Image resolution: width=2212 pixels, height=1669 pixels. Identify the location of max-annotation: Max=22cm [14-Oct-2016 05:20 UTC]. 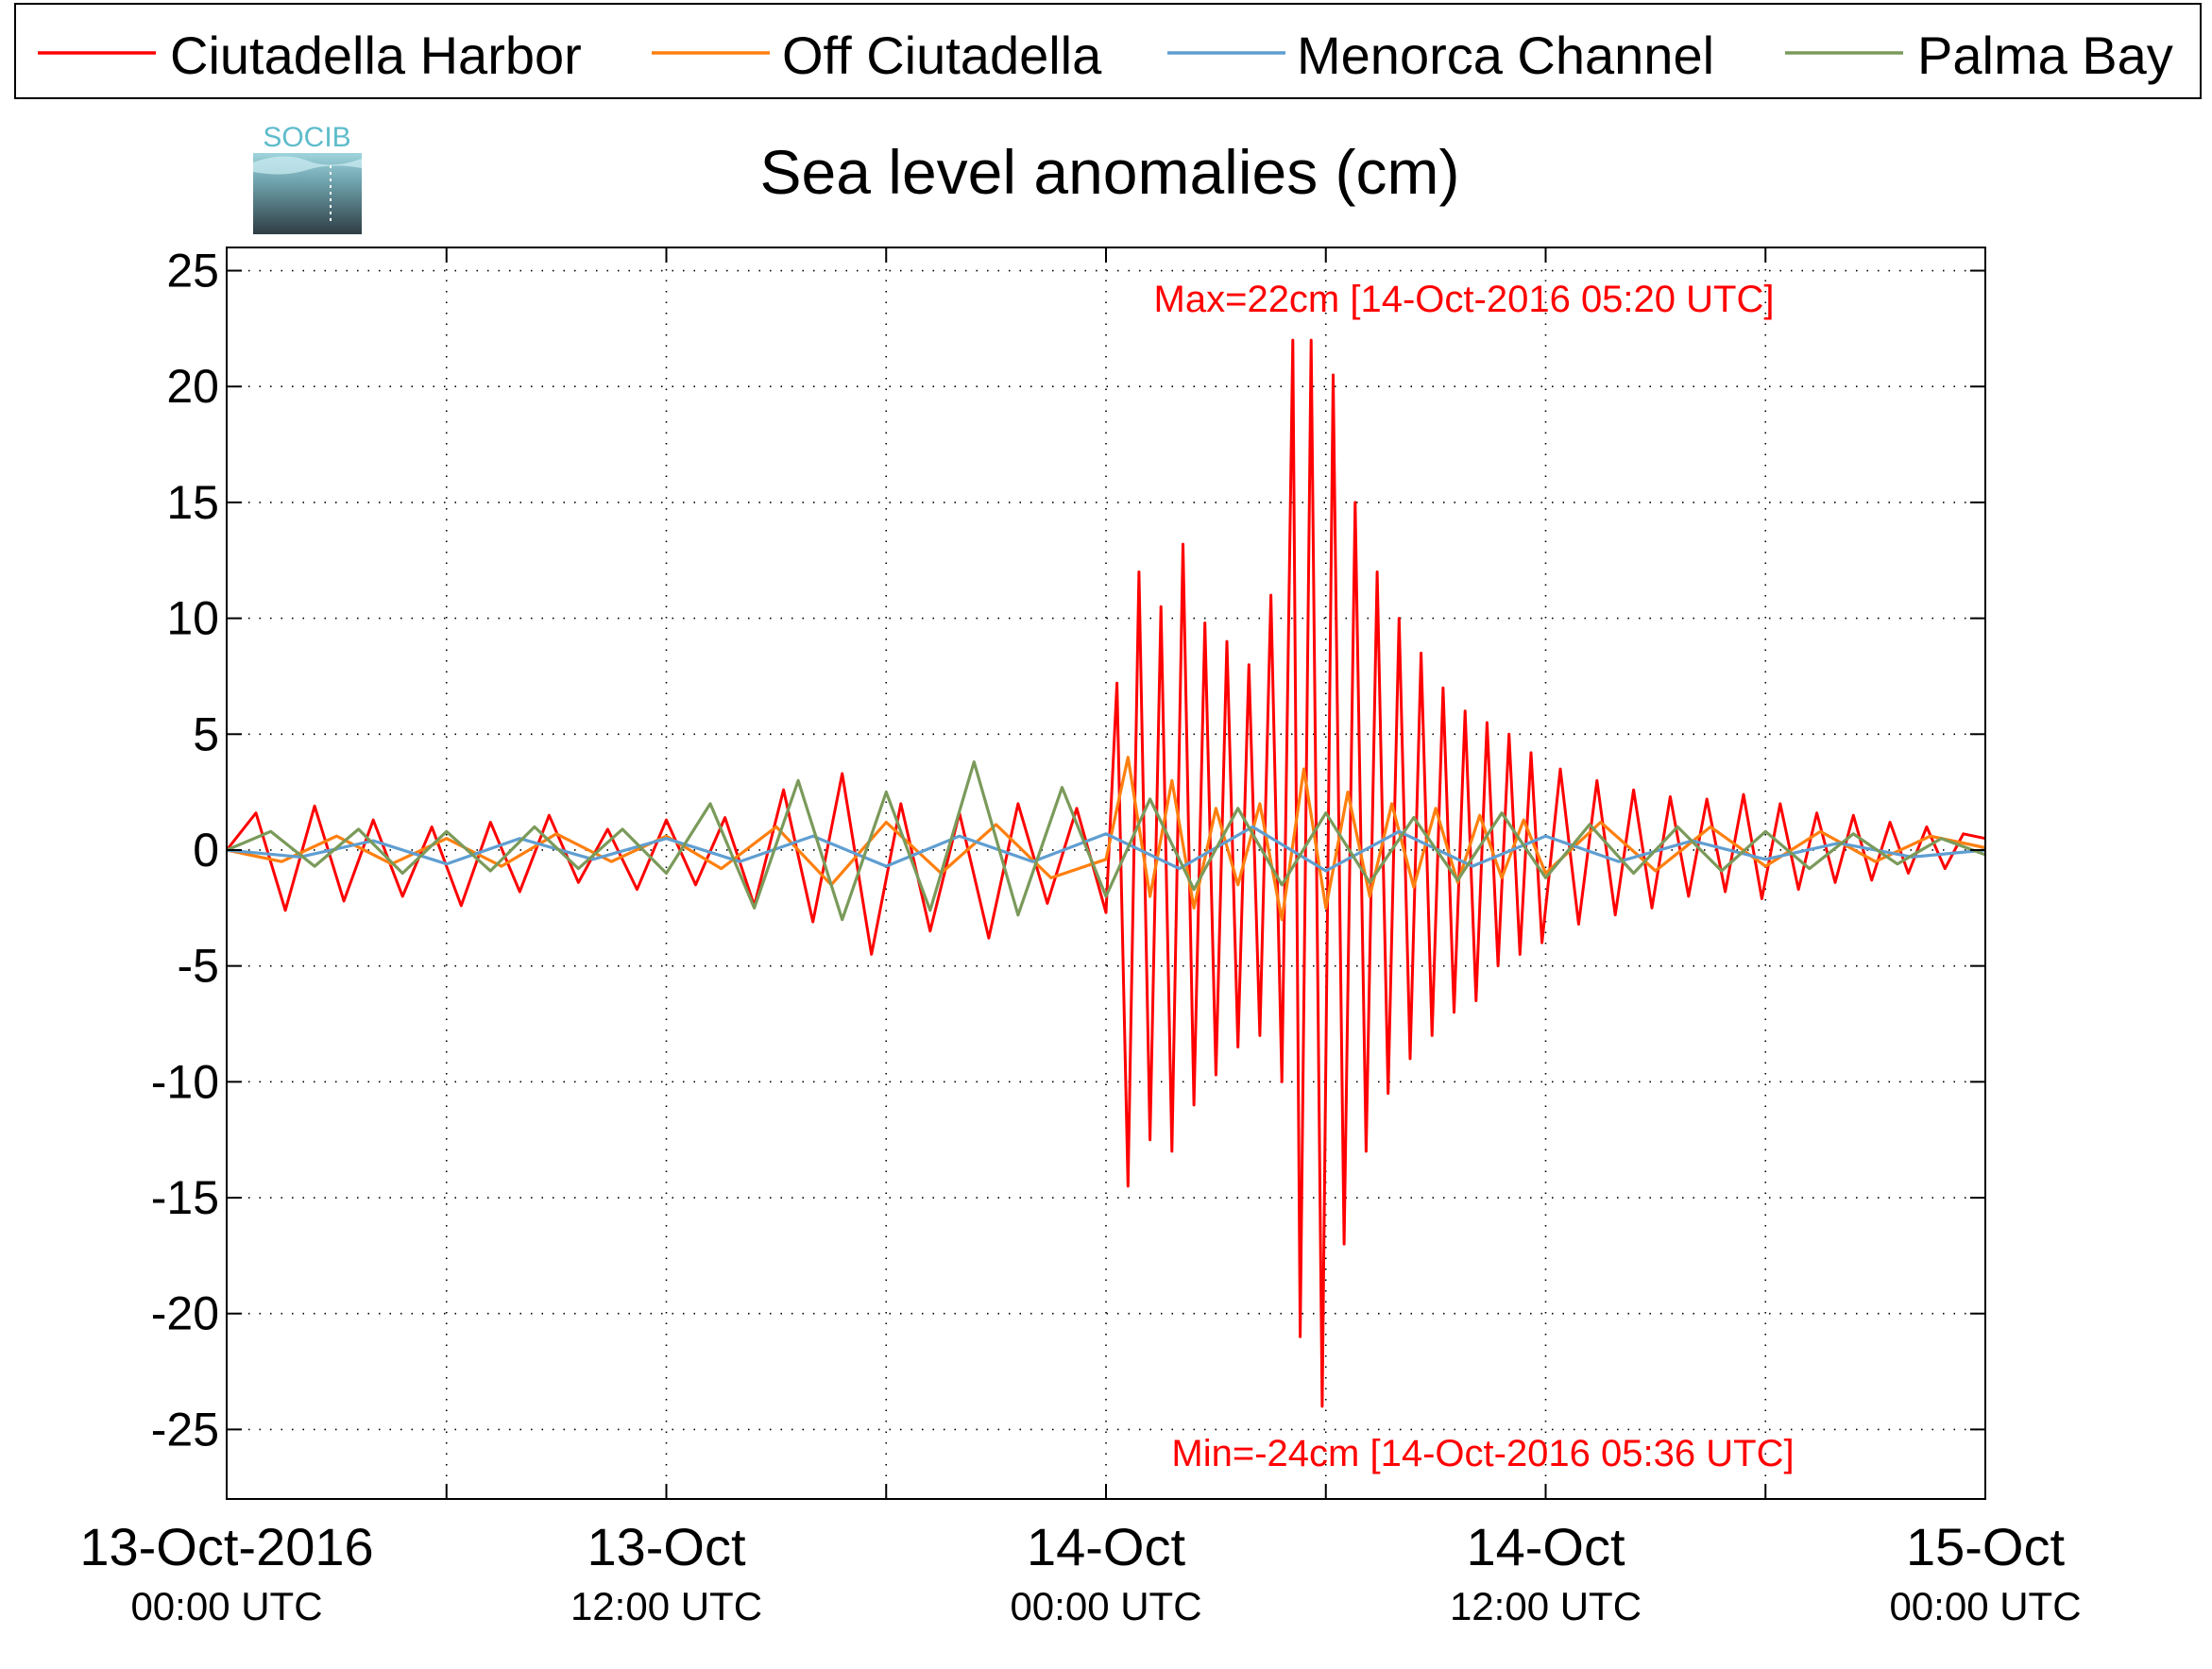
(1464, 299).